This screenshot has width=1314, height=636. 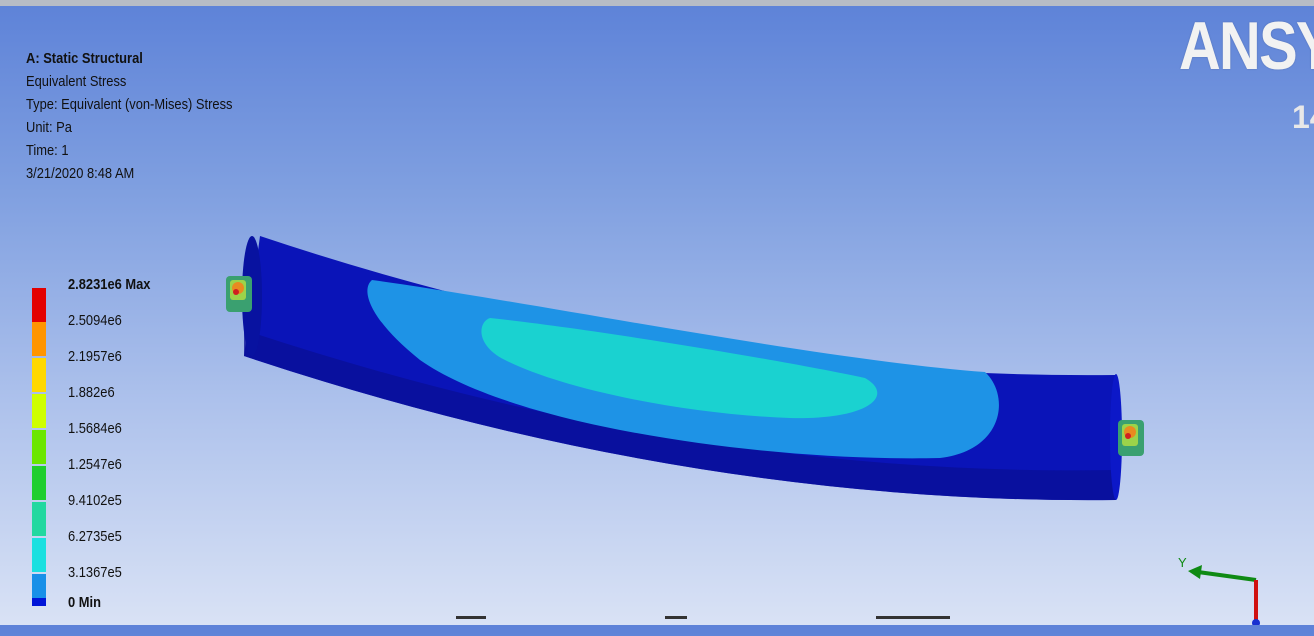 I want to click on legend-entry-max: 2.8231e6 Max, so click(x=170, y=299).